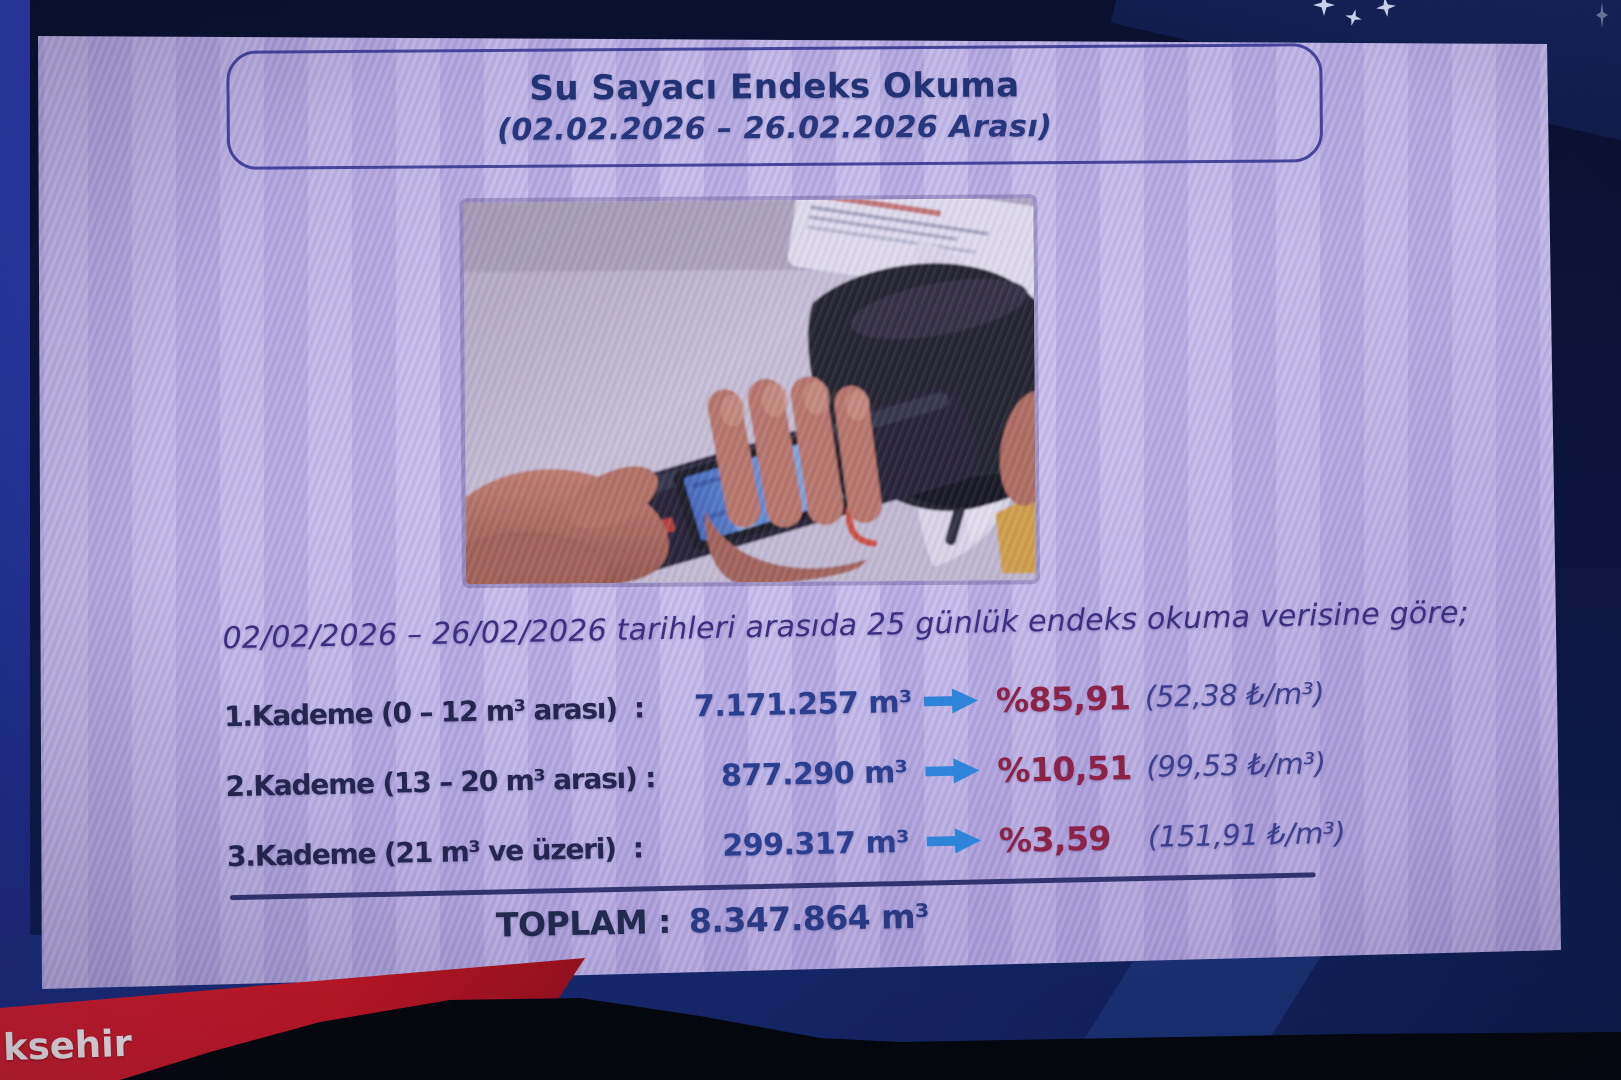  I want to click on tier-price: (151,91 ₺/m³), so click(1246, 834).